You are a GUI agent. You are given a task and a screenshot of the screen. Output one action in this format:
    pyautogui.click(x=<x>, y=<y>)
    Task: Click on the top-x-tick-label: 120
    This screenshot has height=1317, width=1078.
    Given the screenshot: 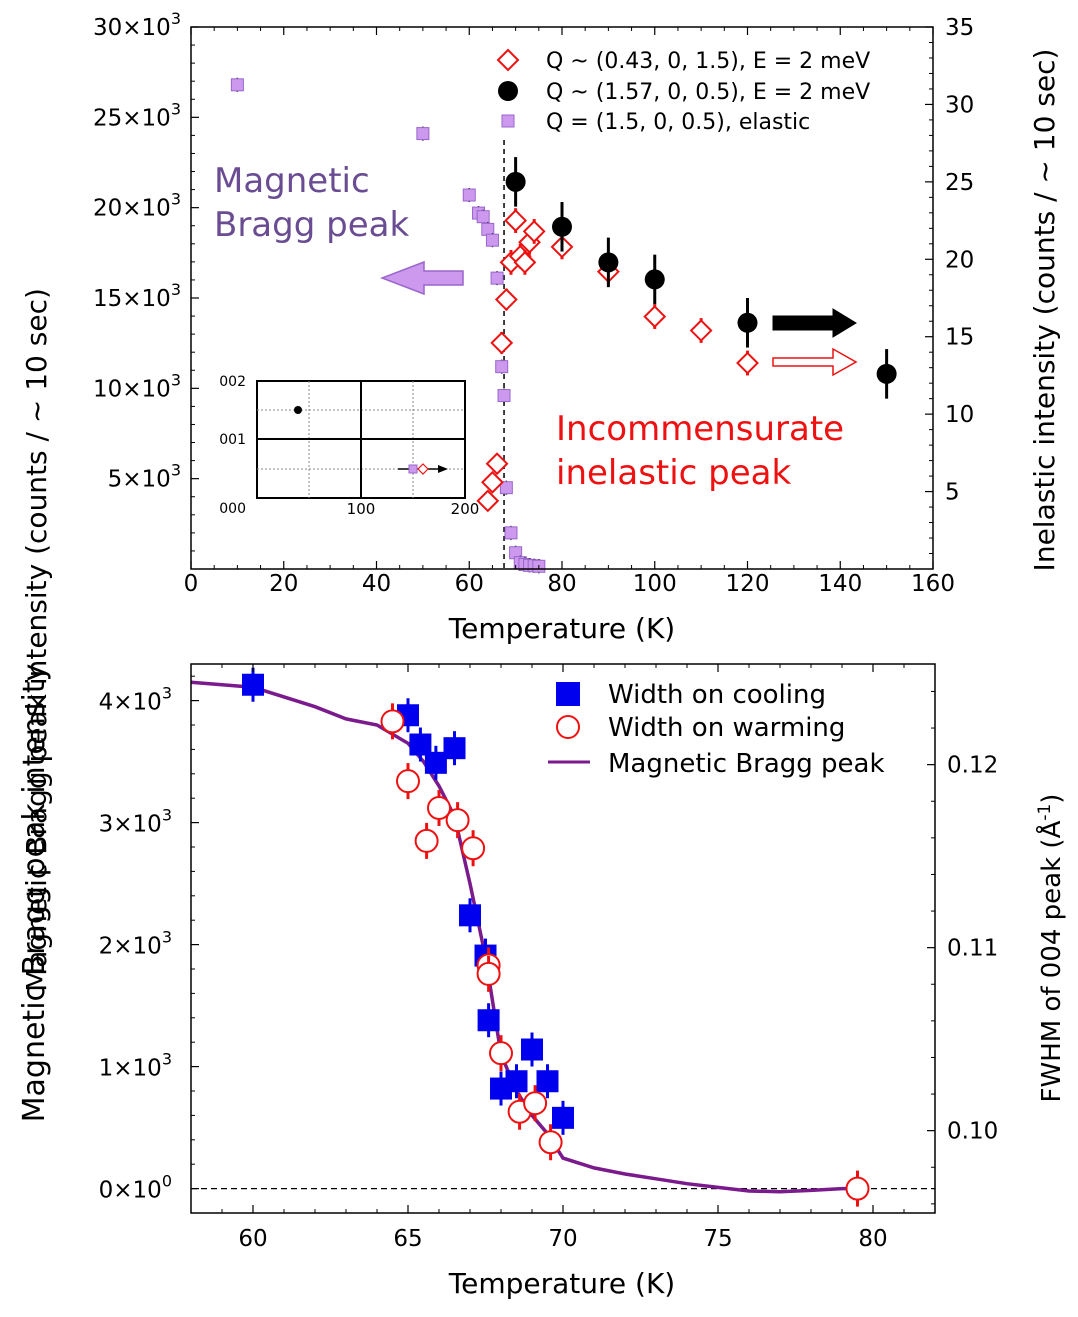 What is the action you would take?
    pyautogui.click(x=748, y=584)
    